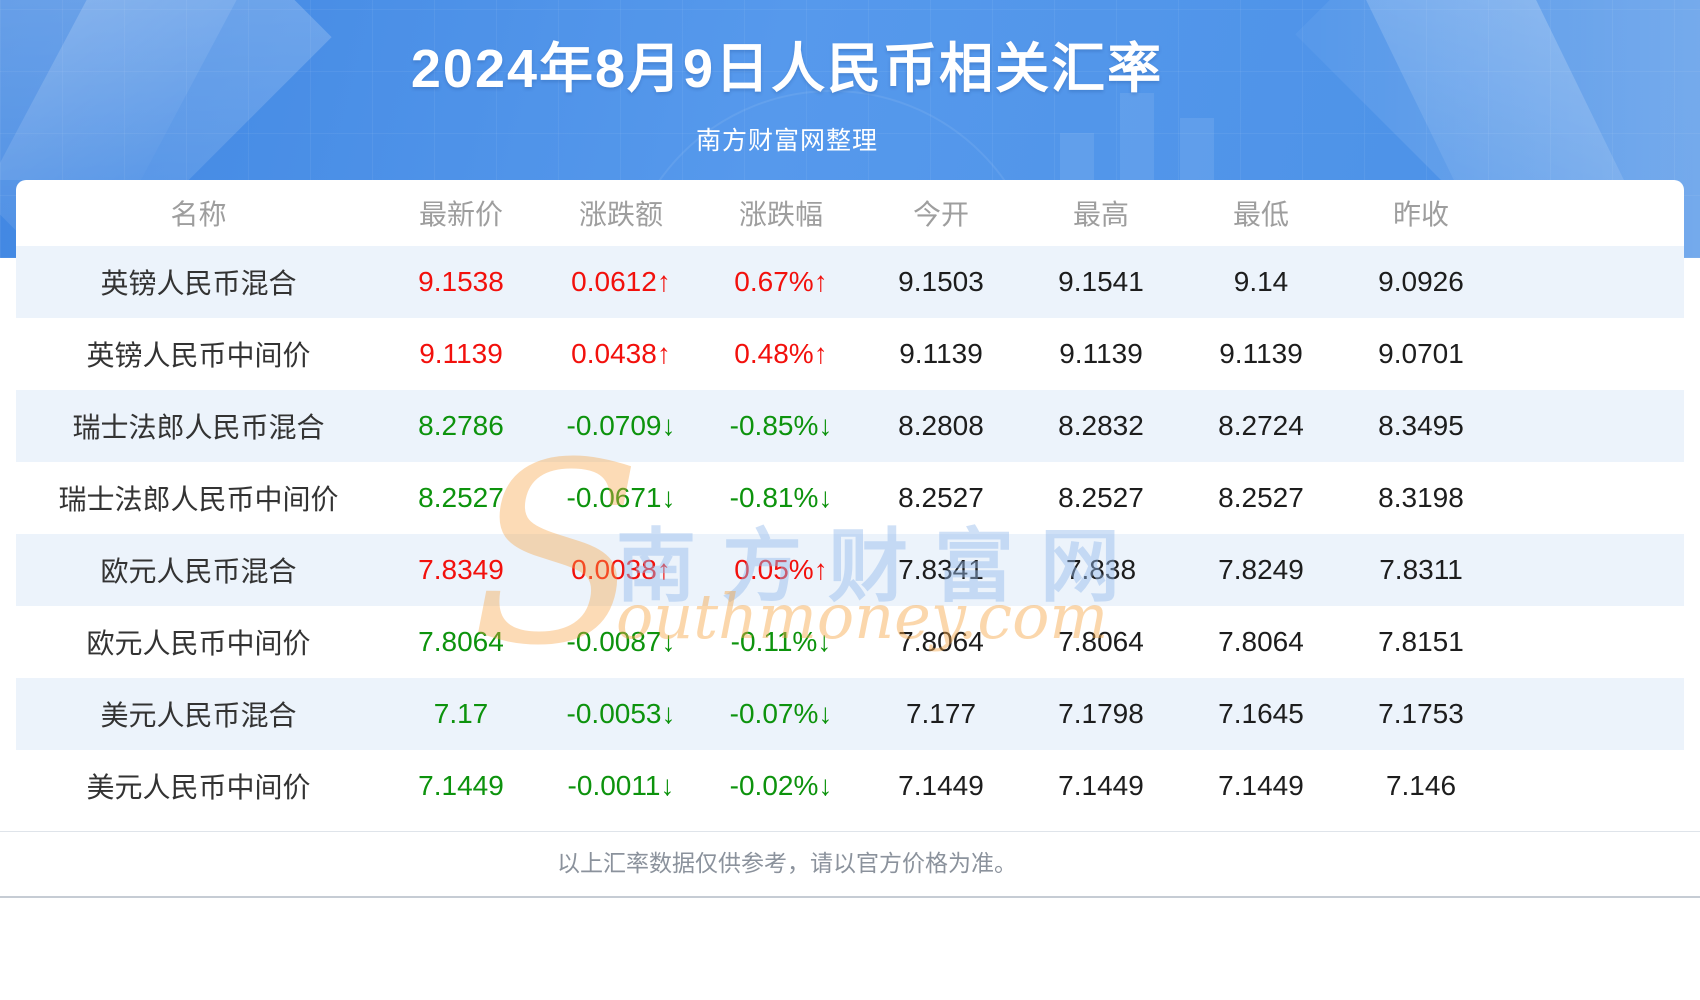 This screenshot has width=1700, height=1000. Describe the element at coordinates (1421, 497) in the screenshot. I see `cell-prev-close: 8.3198` at that location.